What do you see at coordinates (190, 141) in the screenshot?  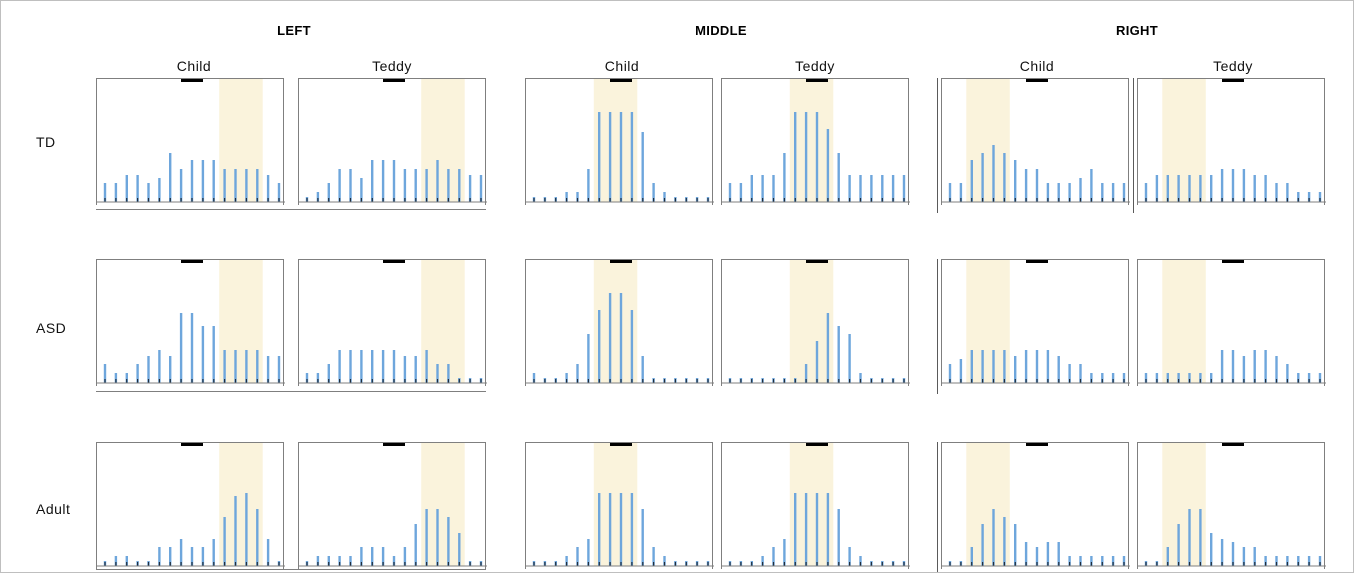 I see `panel-left-child-td` at bounding box center [190, 141].